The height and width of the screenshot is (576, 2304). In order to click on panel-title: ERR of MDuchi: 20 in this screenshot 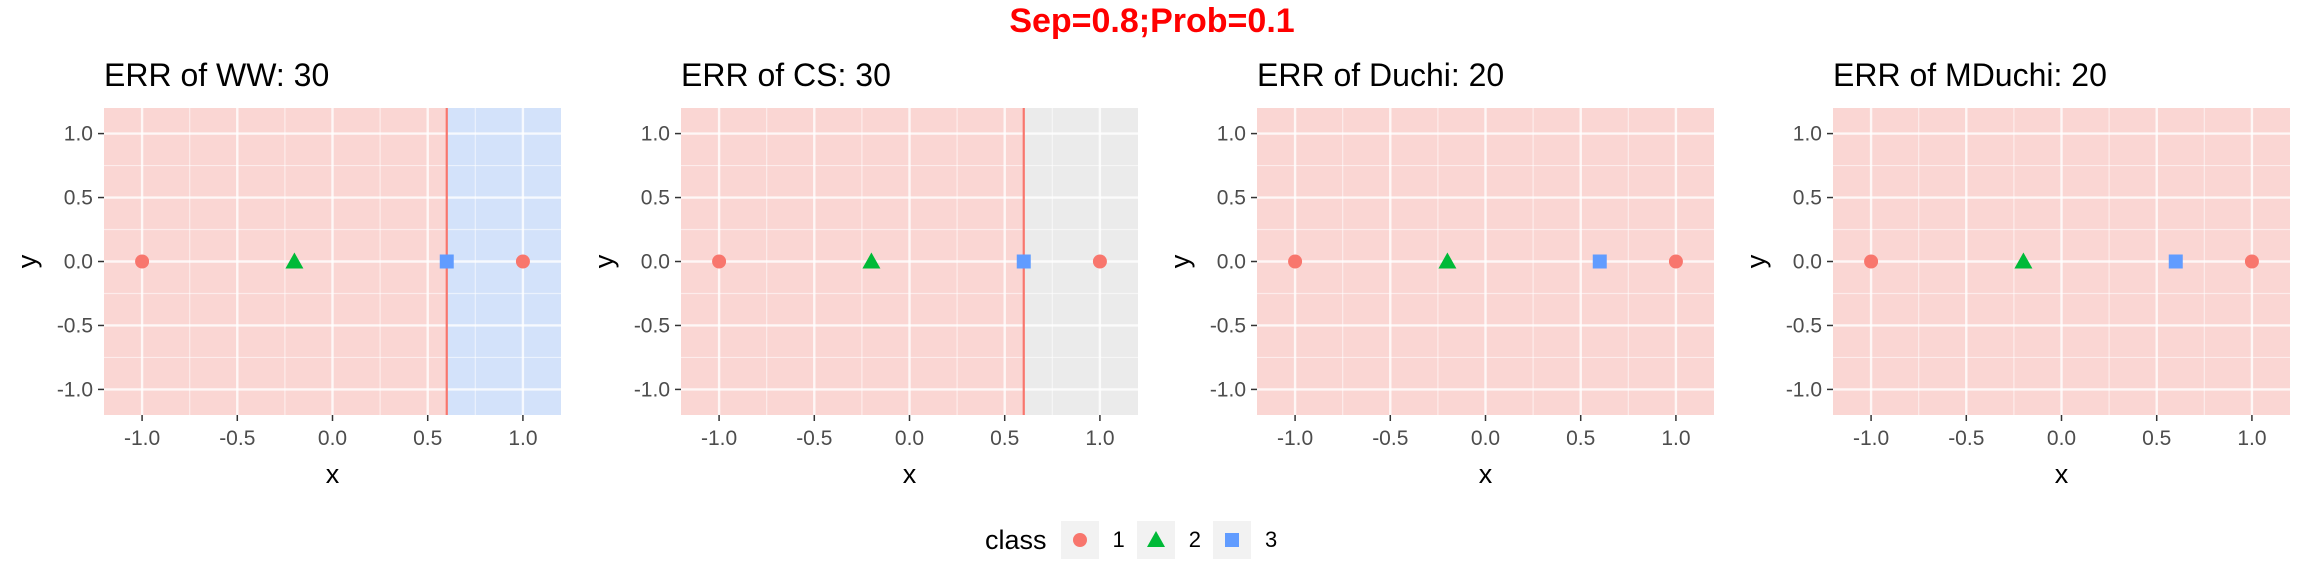, I will do `click(1970, 75)`.